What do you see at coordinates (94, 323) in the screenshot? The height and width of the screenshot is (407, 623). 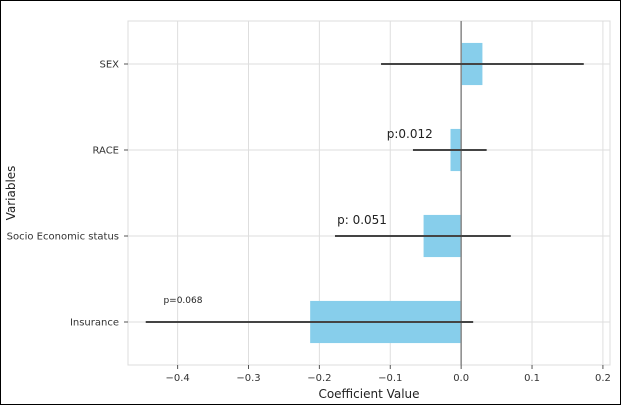 I see `y-tick-label: Insurance` at bounding box center [94, 323].